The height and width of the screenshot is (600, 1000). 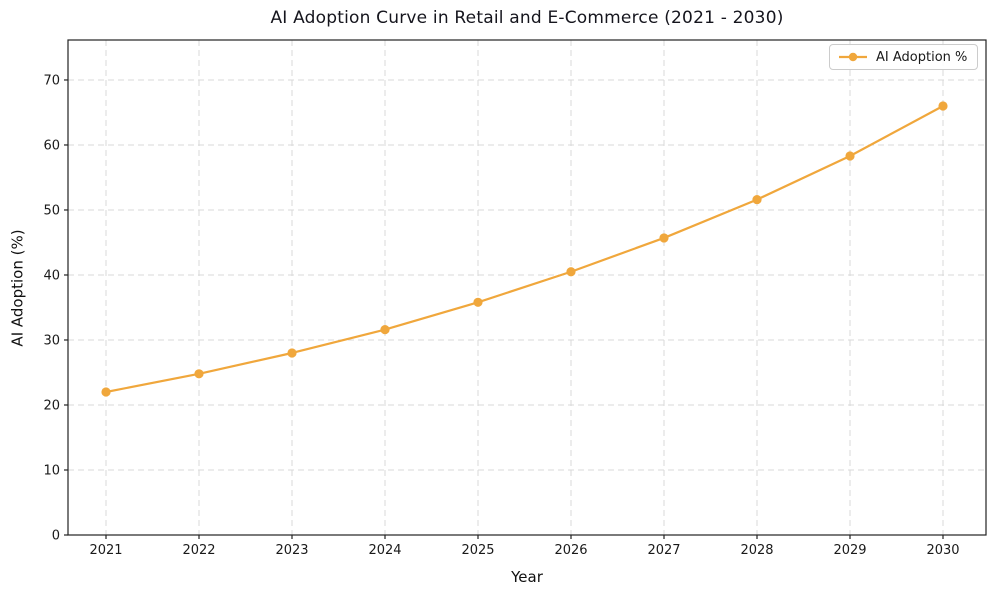 I want to click on y-tick-label: 60, so click(x=51, y=145).